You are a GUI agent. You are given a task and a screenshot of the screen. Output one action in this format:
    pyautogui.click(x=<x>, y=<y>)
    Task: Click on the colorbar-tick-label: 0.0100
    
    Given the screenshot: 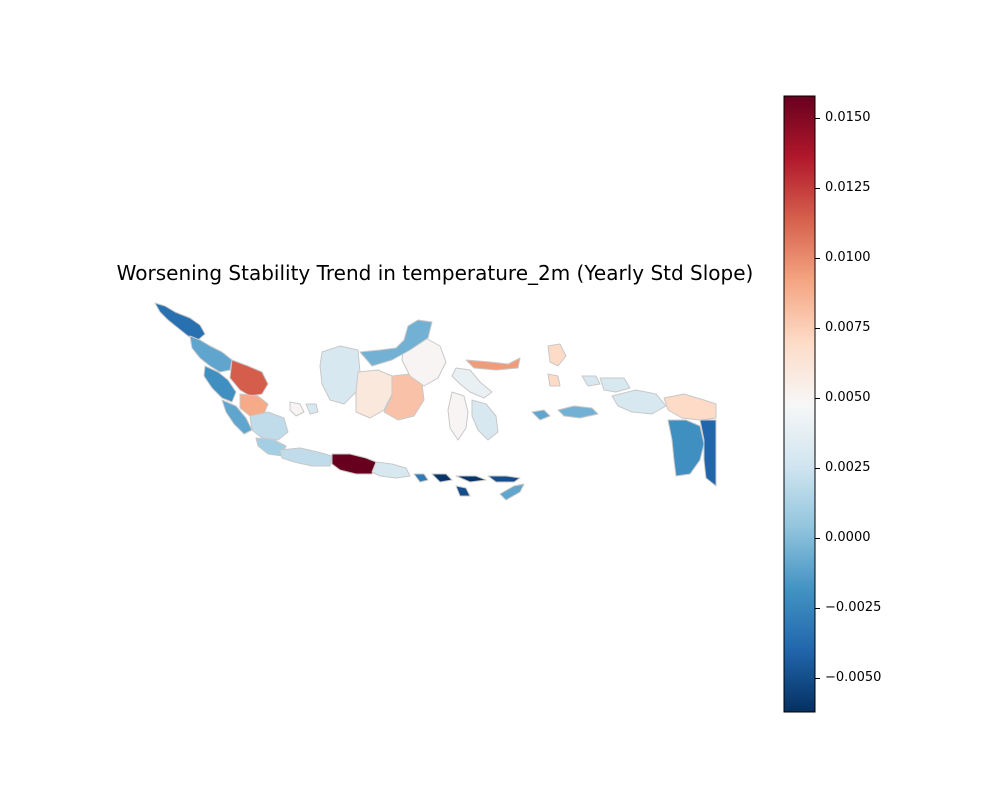 What is the action you would take?
    pyautogui.click(x=848, y=258)
    